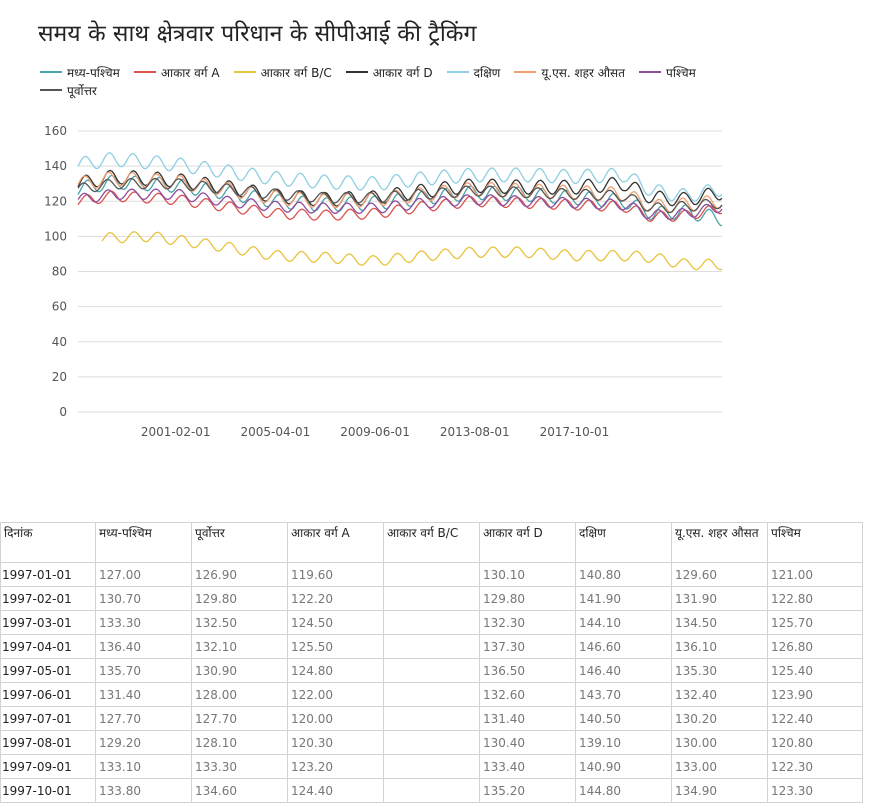 Image resolution: width=877 pixels, height=803 pixels. What do you see at coordinates (143, 766) in the screenshot?
I see `value-cell: 133.10` at bounding box center [143, 766].